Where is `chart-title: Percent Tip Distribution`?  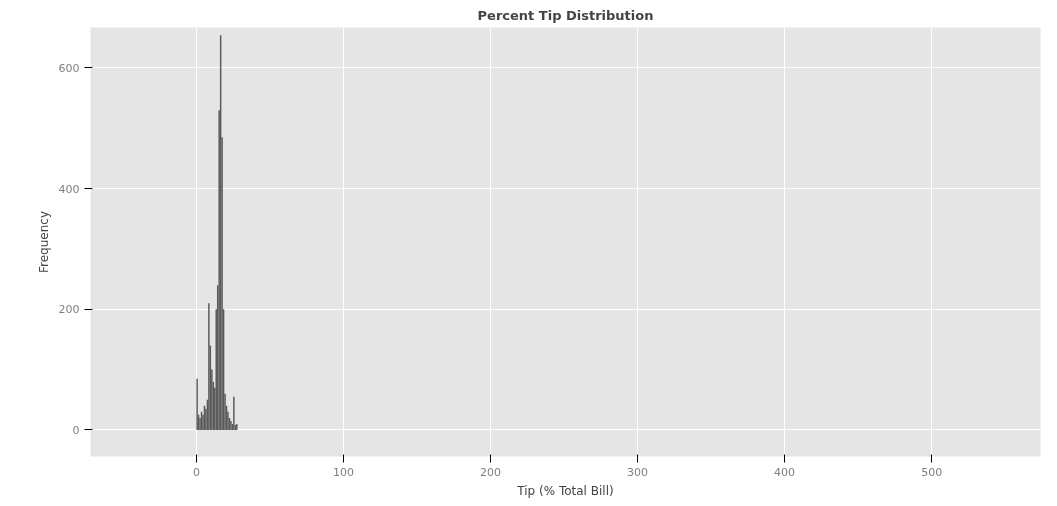 chart-title: Percent Tip Distribution is located at coordinates (565, 15).